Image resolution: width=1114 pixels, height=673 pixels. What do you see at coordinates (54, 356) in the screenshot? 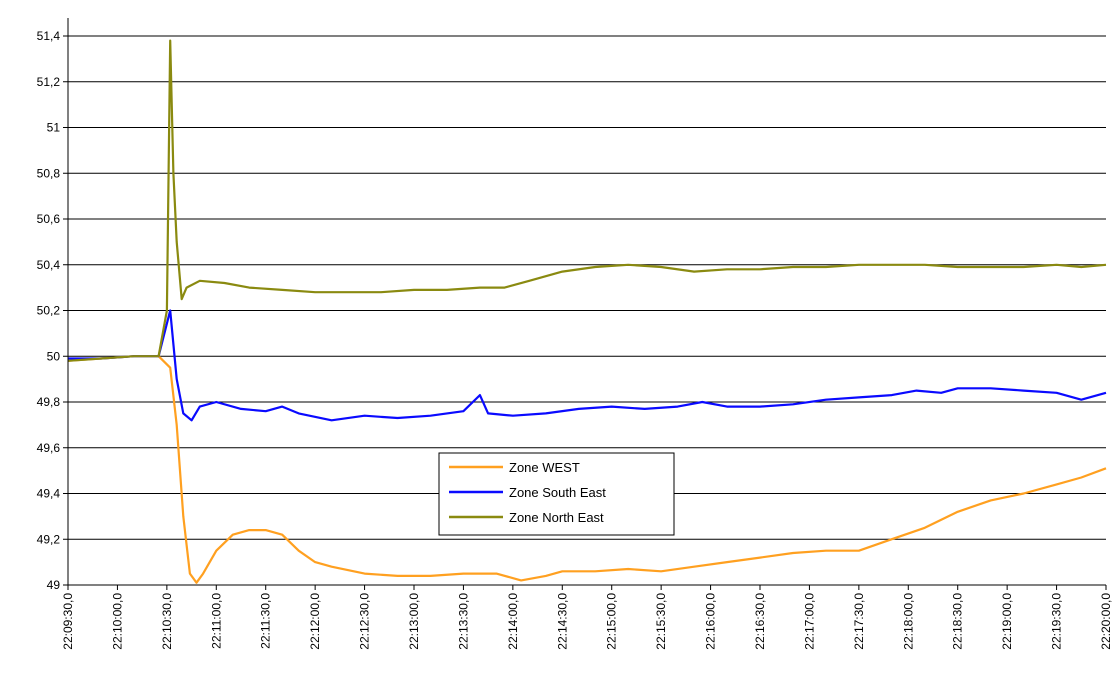
I see `y-tick-label: 50` at bounding box center [54, 356].